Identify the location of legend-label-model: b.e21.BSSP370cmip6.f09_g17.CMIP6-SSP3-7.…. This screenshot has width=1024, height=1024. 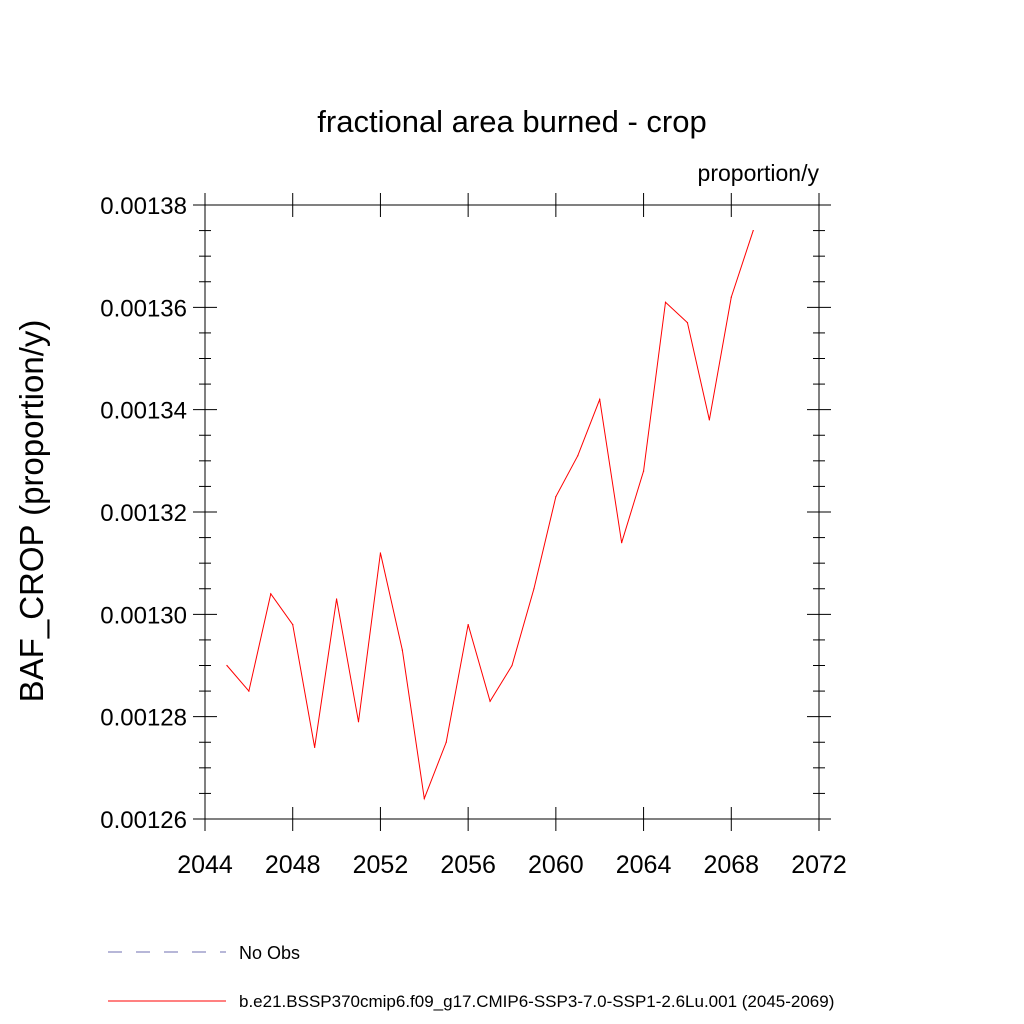
(536, 1001).